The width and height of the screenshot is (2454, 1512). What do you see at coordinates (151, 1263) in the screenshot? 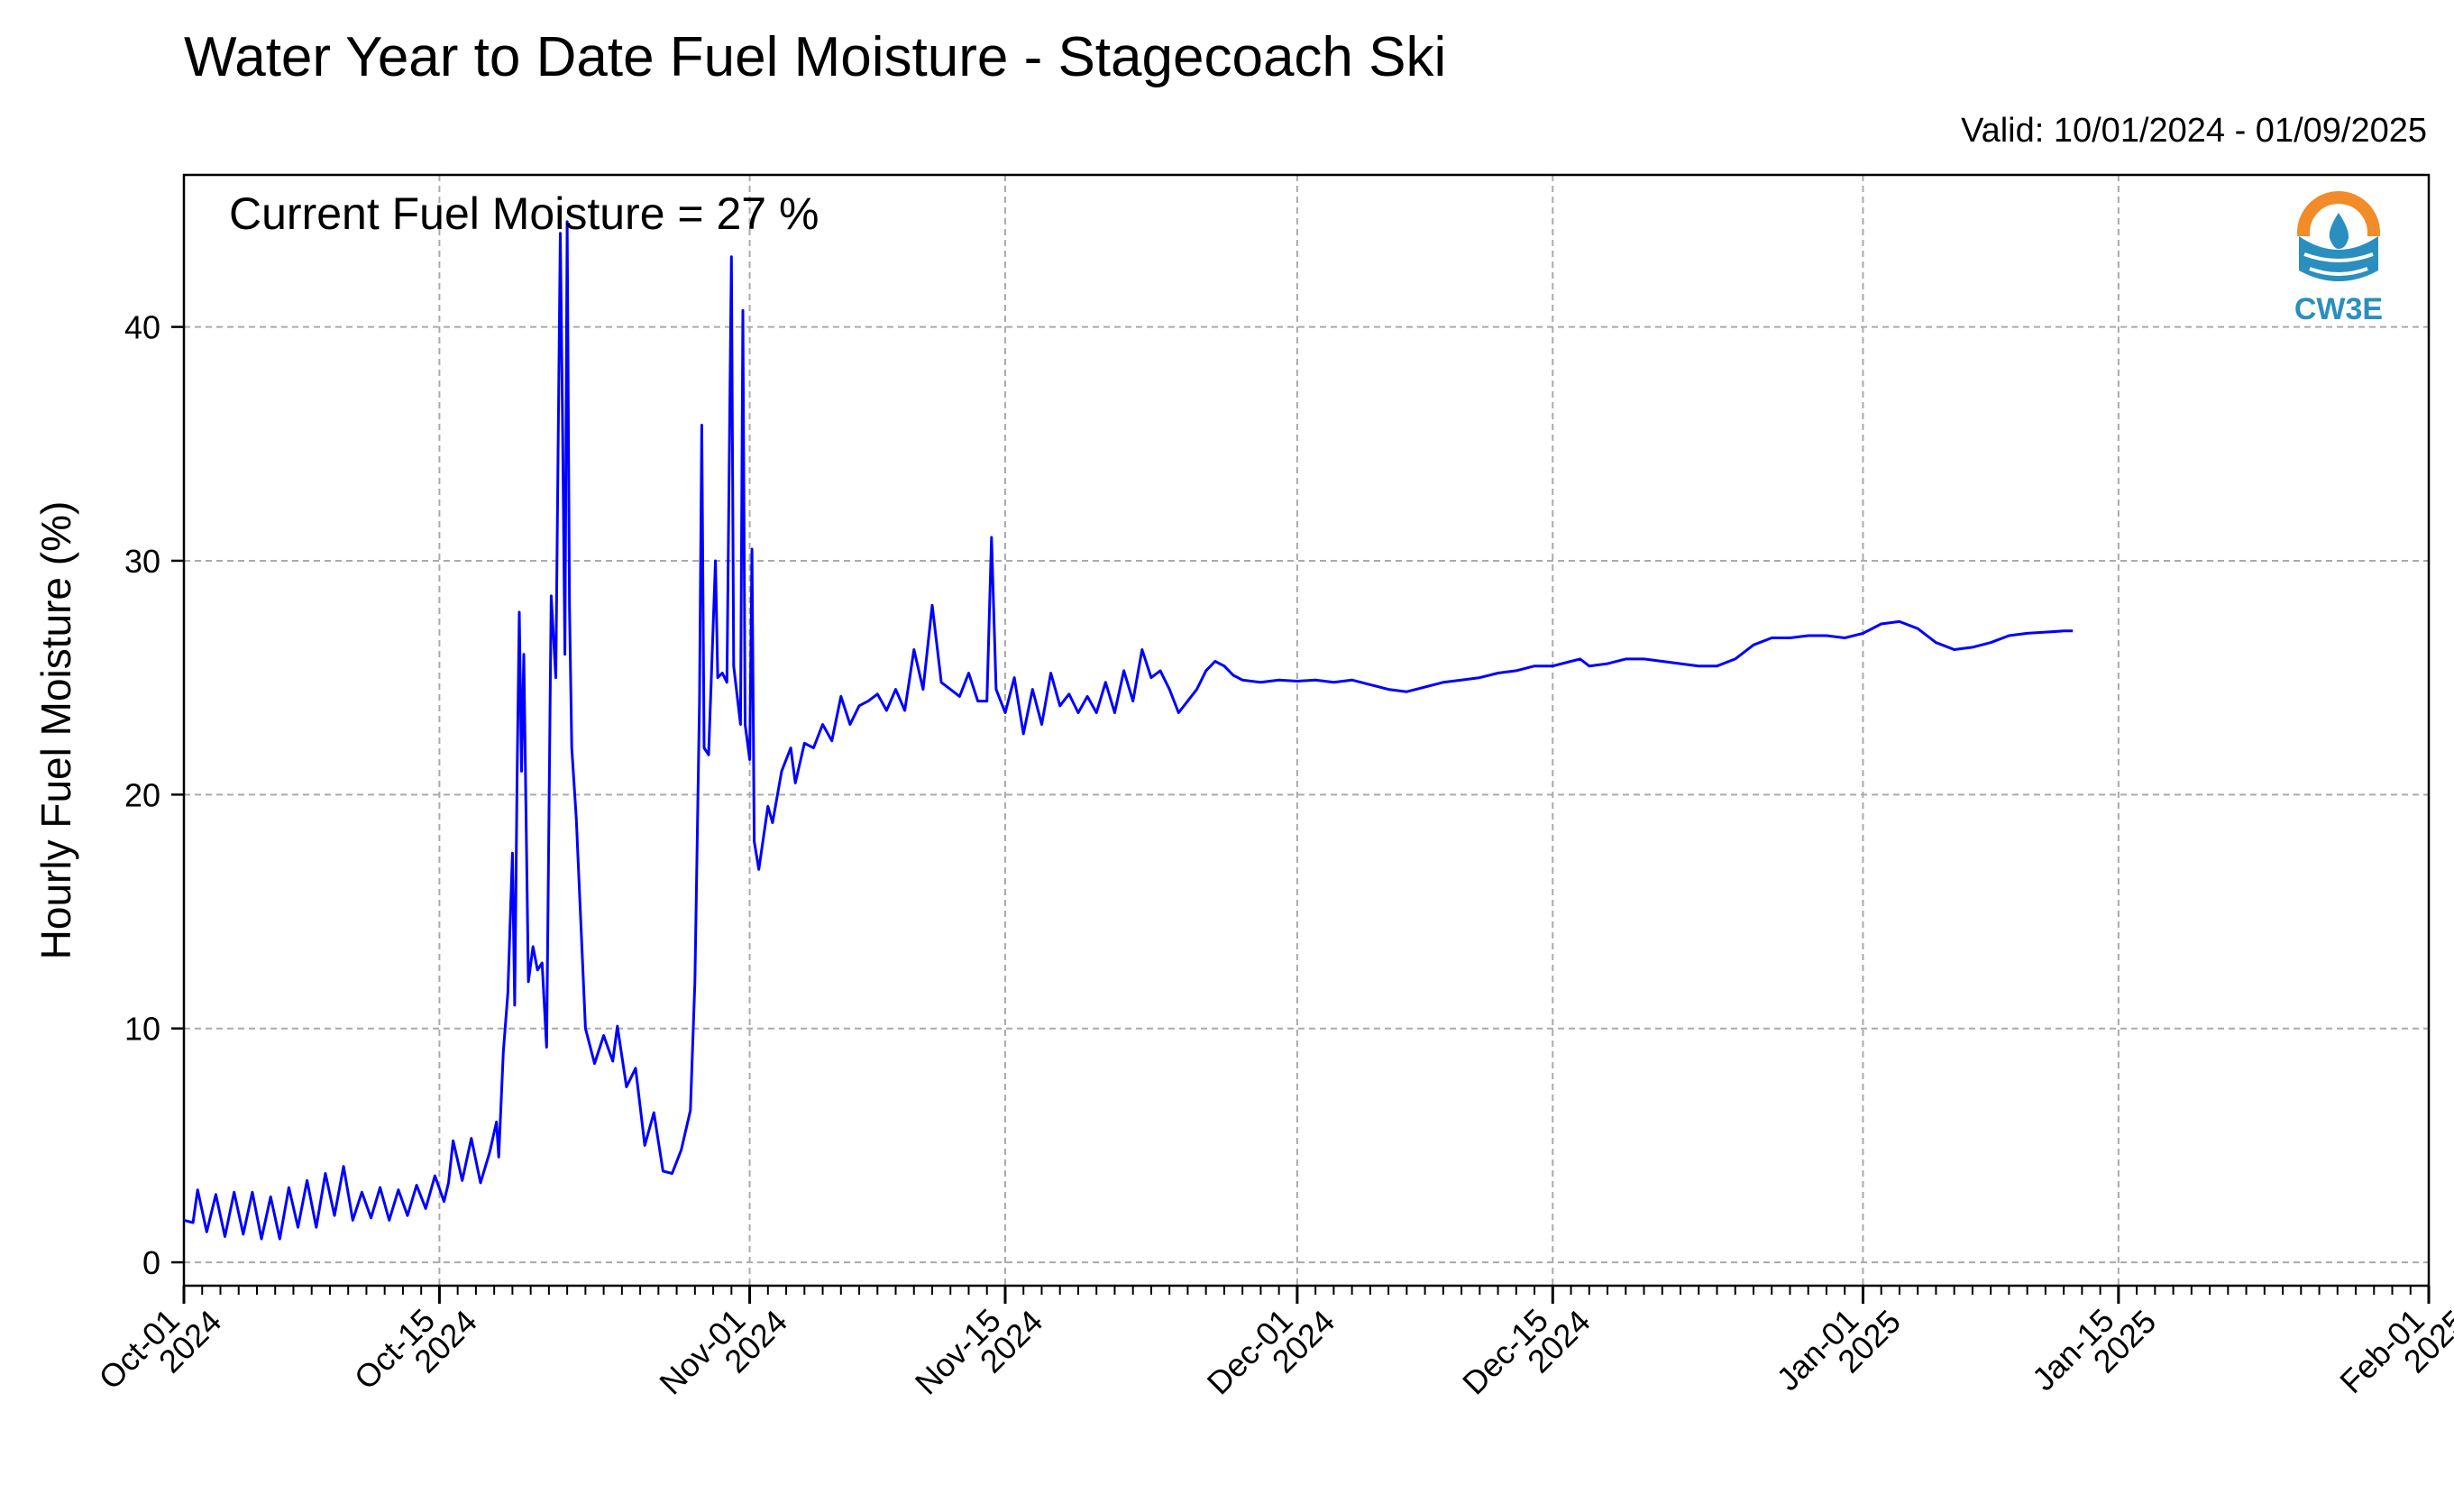
I see `y-tick-label: 0` at bounding box center [151, 1263].